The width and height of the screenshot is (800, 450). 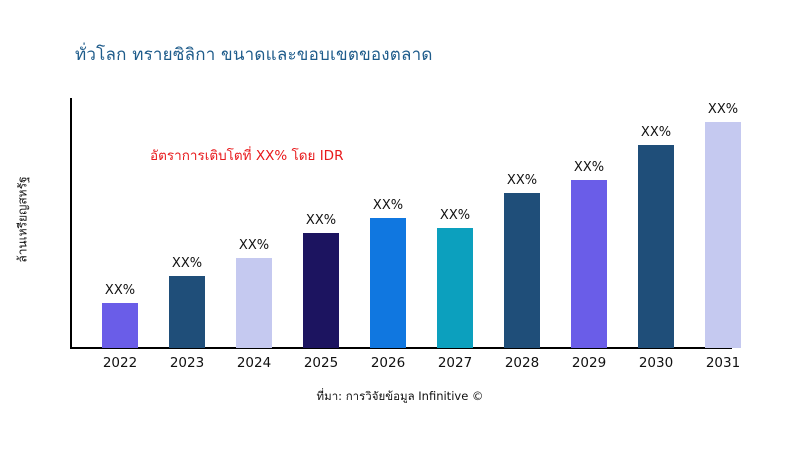 What do you see at coordinates (120, 290) in the screenshot?
I see `bar-value-label-2022: XX%` at bounding box center [120, 290].